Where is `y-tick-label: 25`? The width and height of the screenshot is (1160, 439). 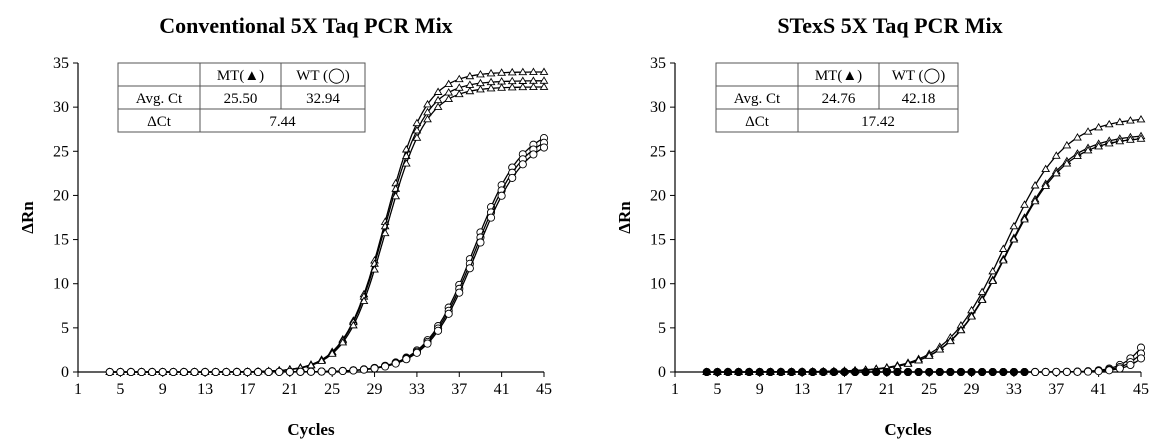 y-tick-label: 25 is located at coordinates (61, 151).